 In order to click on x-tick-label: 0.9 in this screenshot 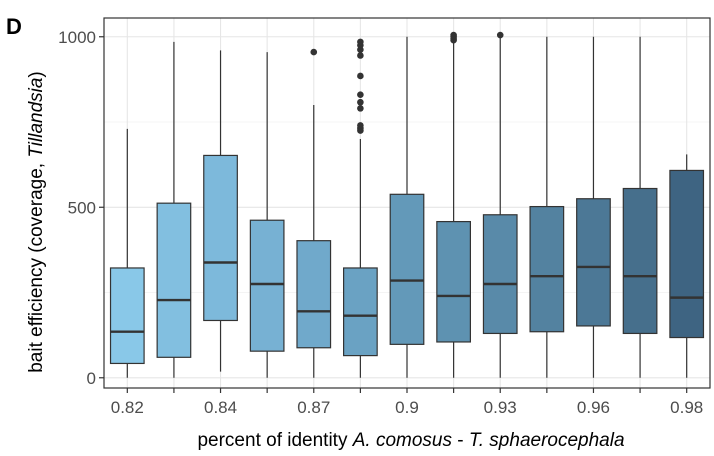, I will do `click(407, 407)`.